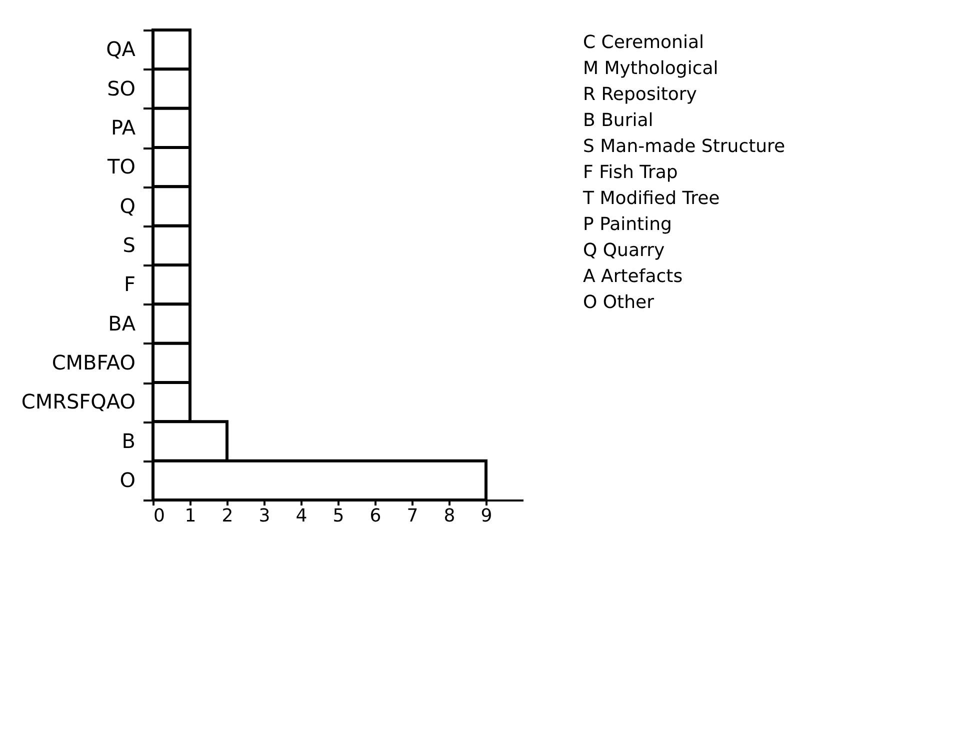  I want to click on y-tick-label: SO, so click(121, 88).